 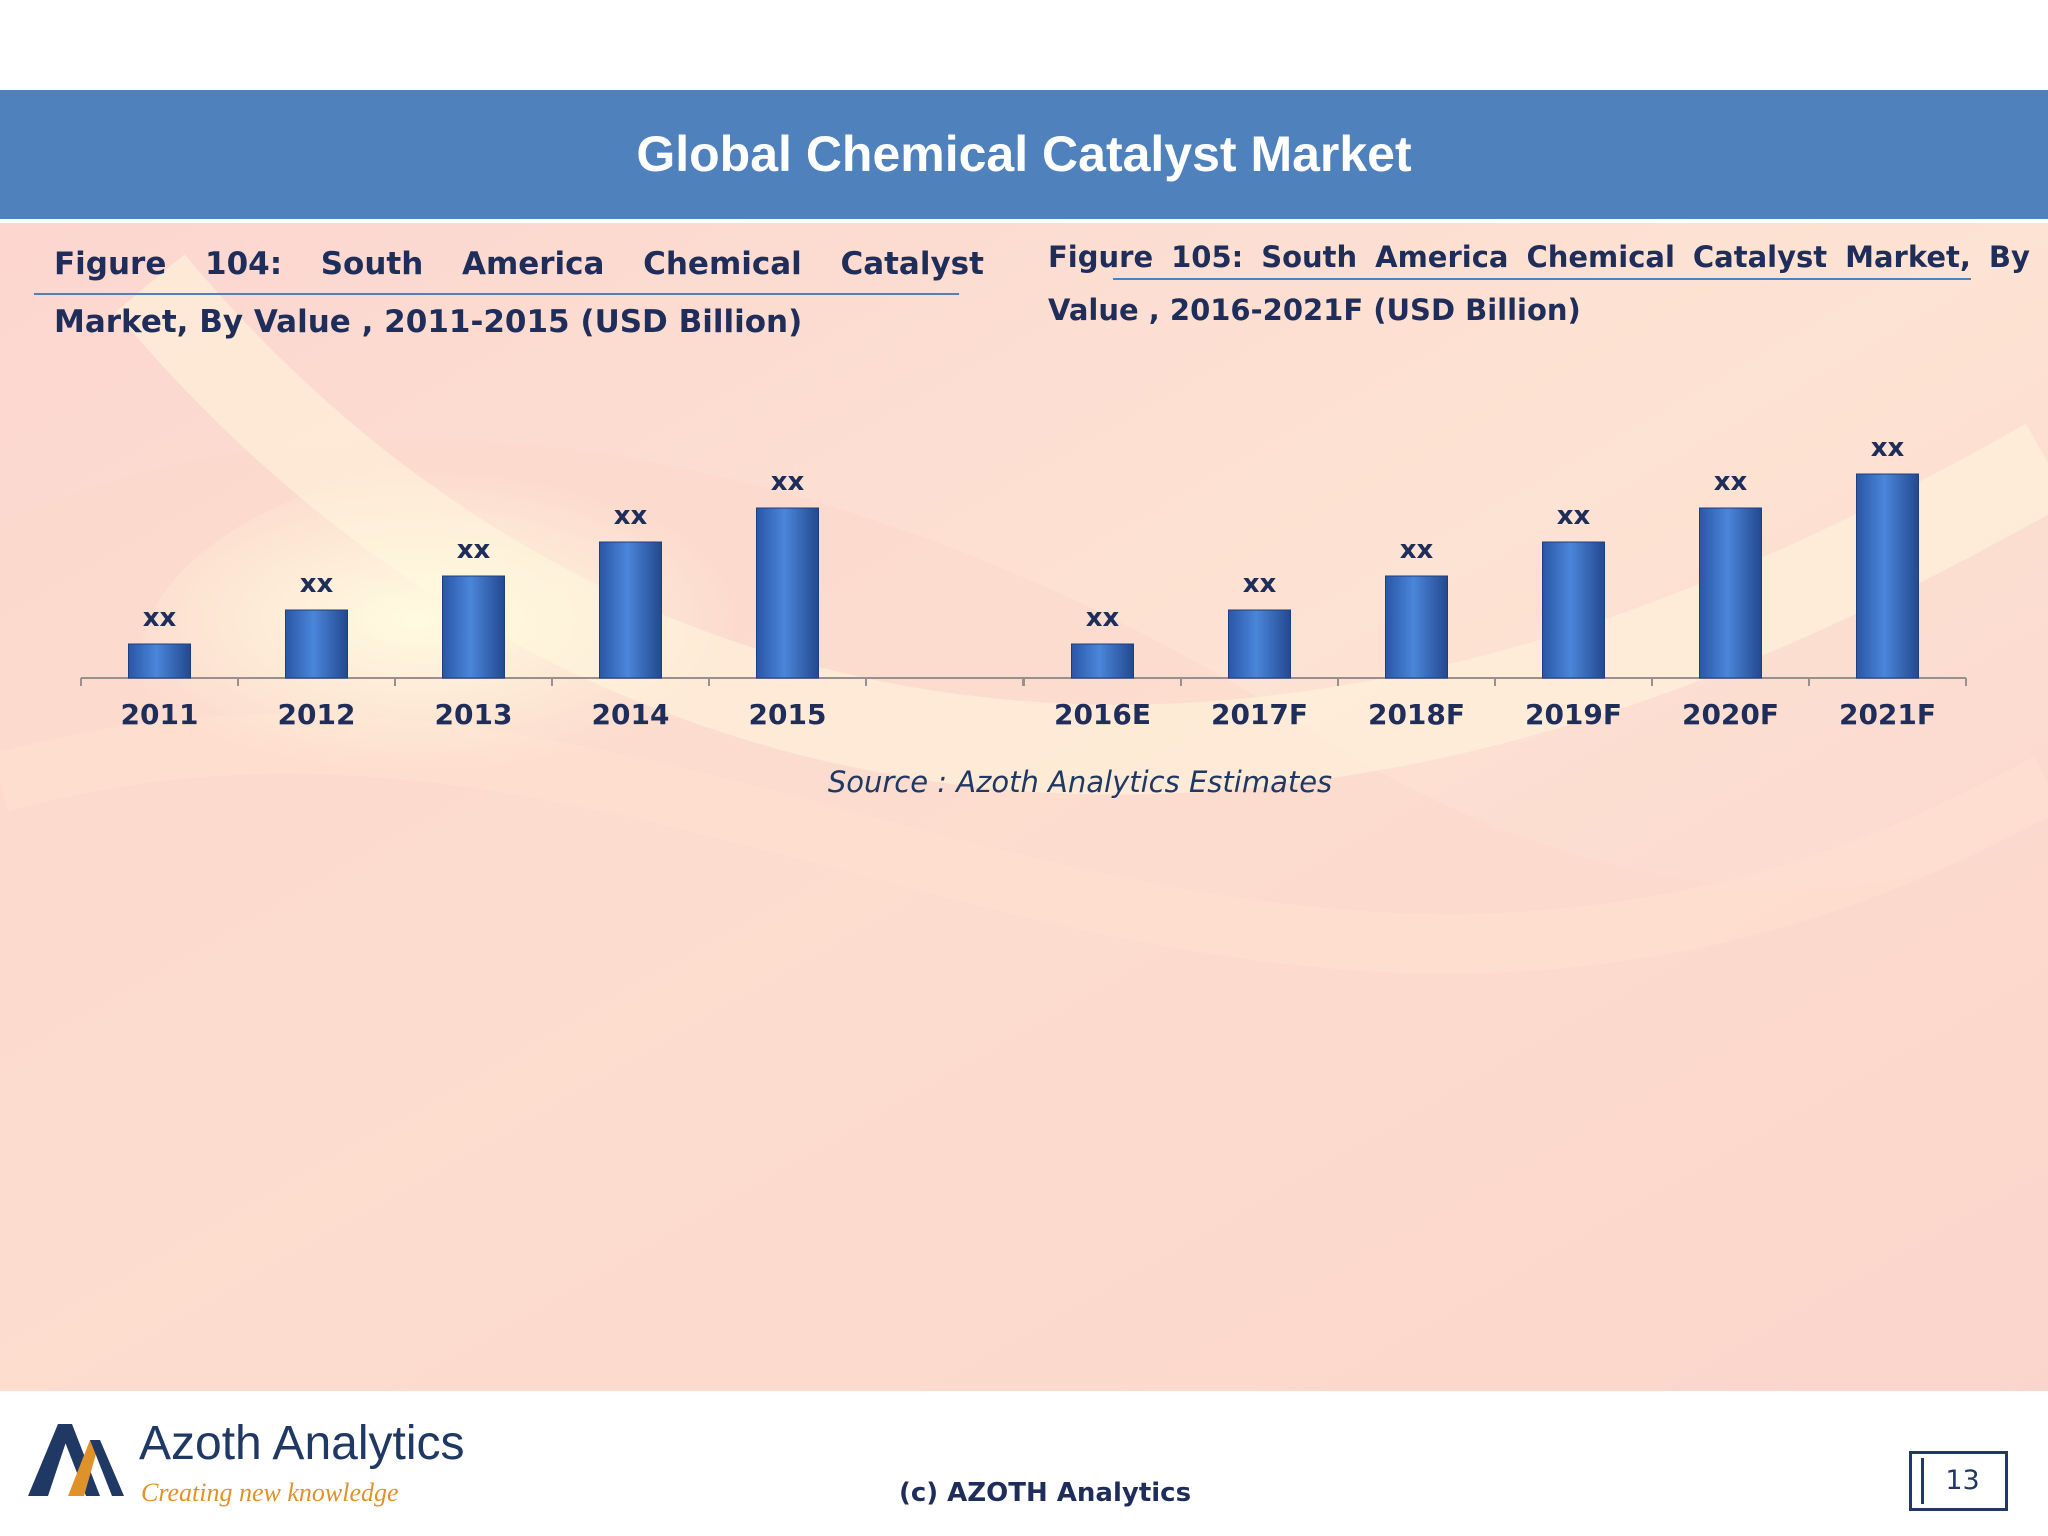 What do you see at coordinates (1908, 257) in the screenshot?
I see `title-word: Market,` at bounding box center [1908, 257].